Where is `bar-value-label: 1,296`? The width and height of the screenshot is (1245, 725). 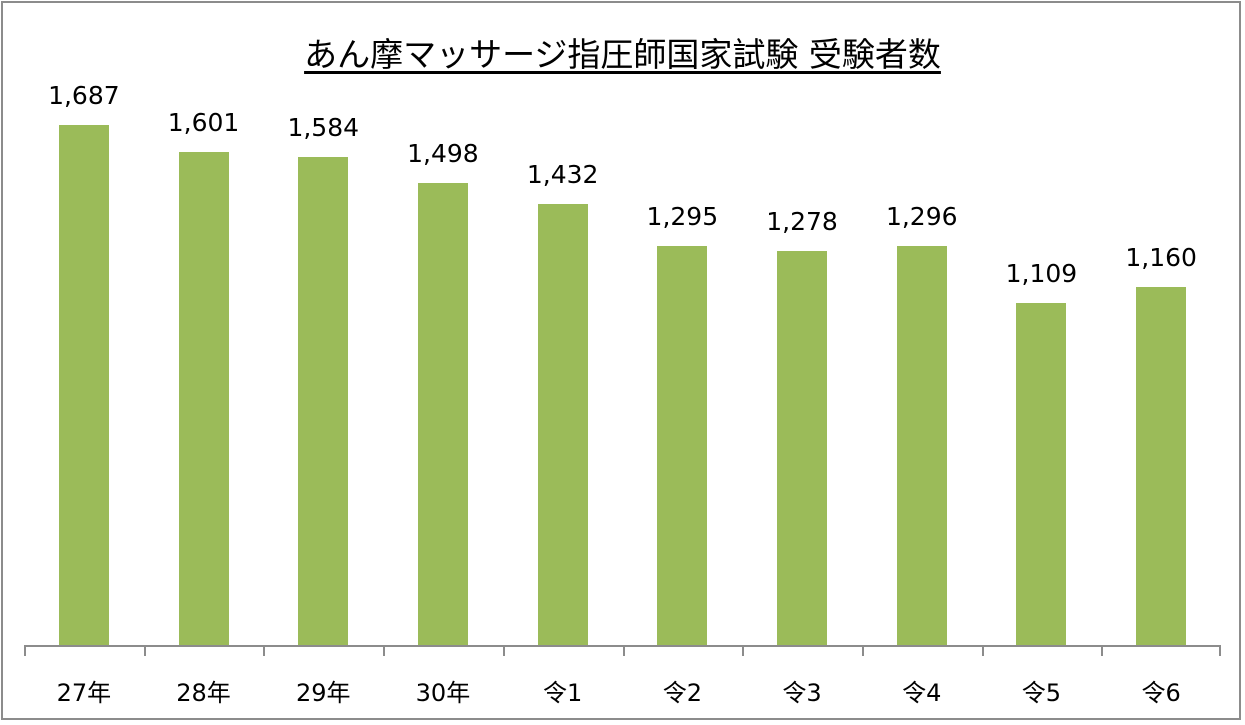 bar-value-label: 1,296 is located at coordinates (921, 216).